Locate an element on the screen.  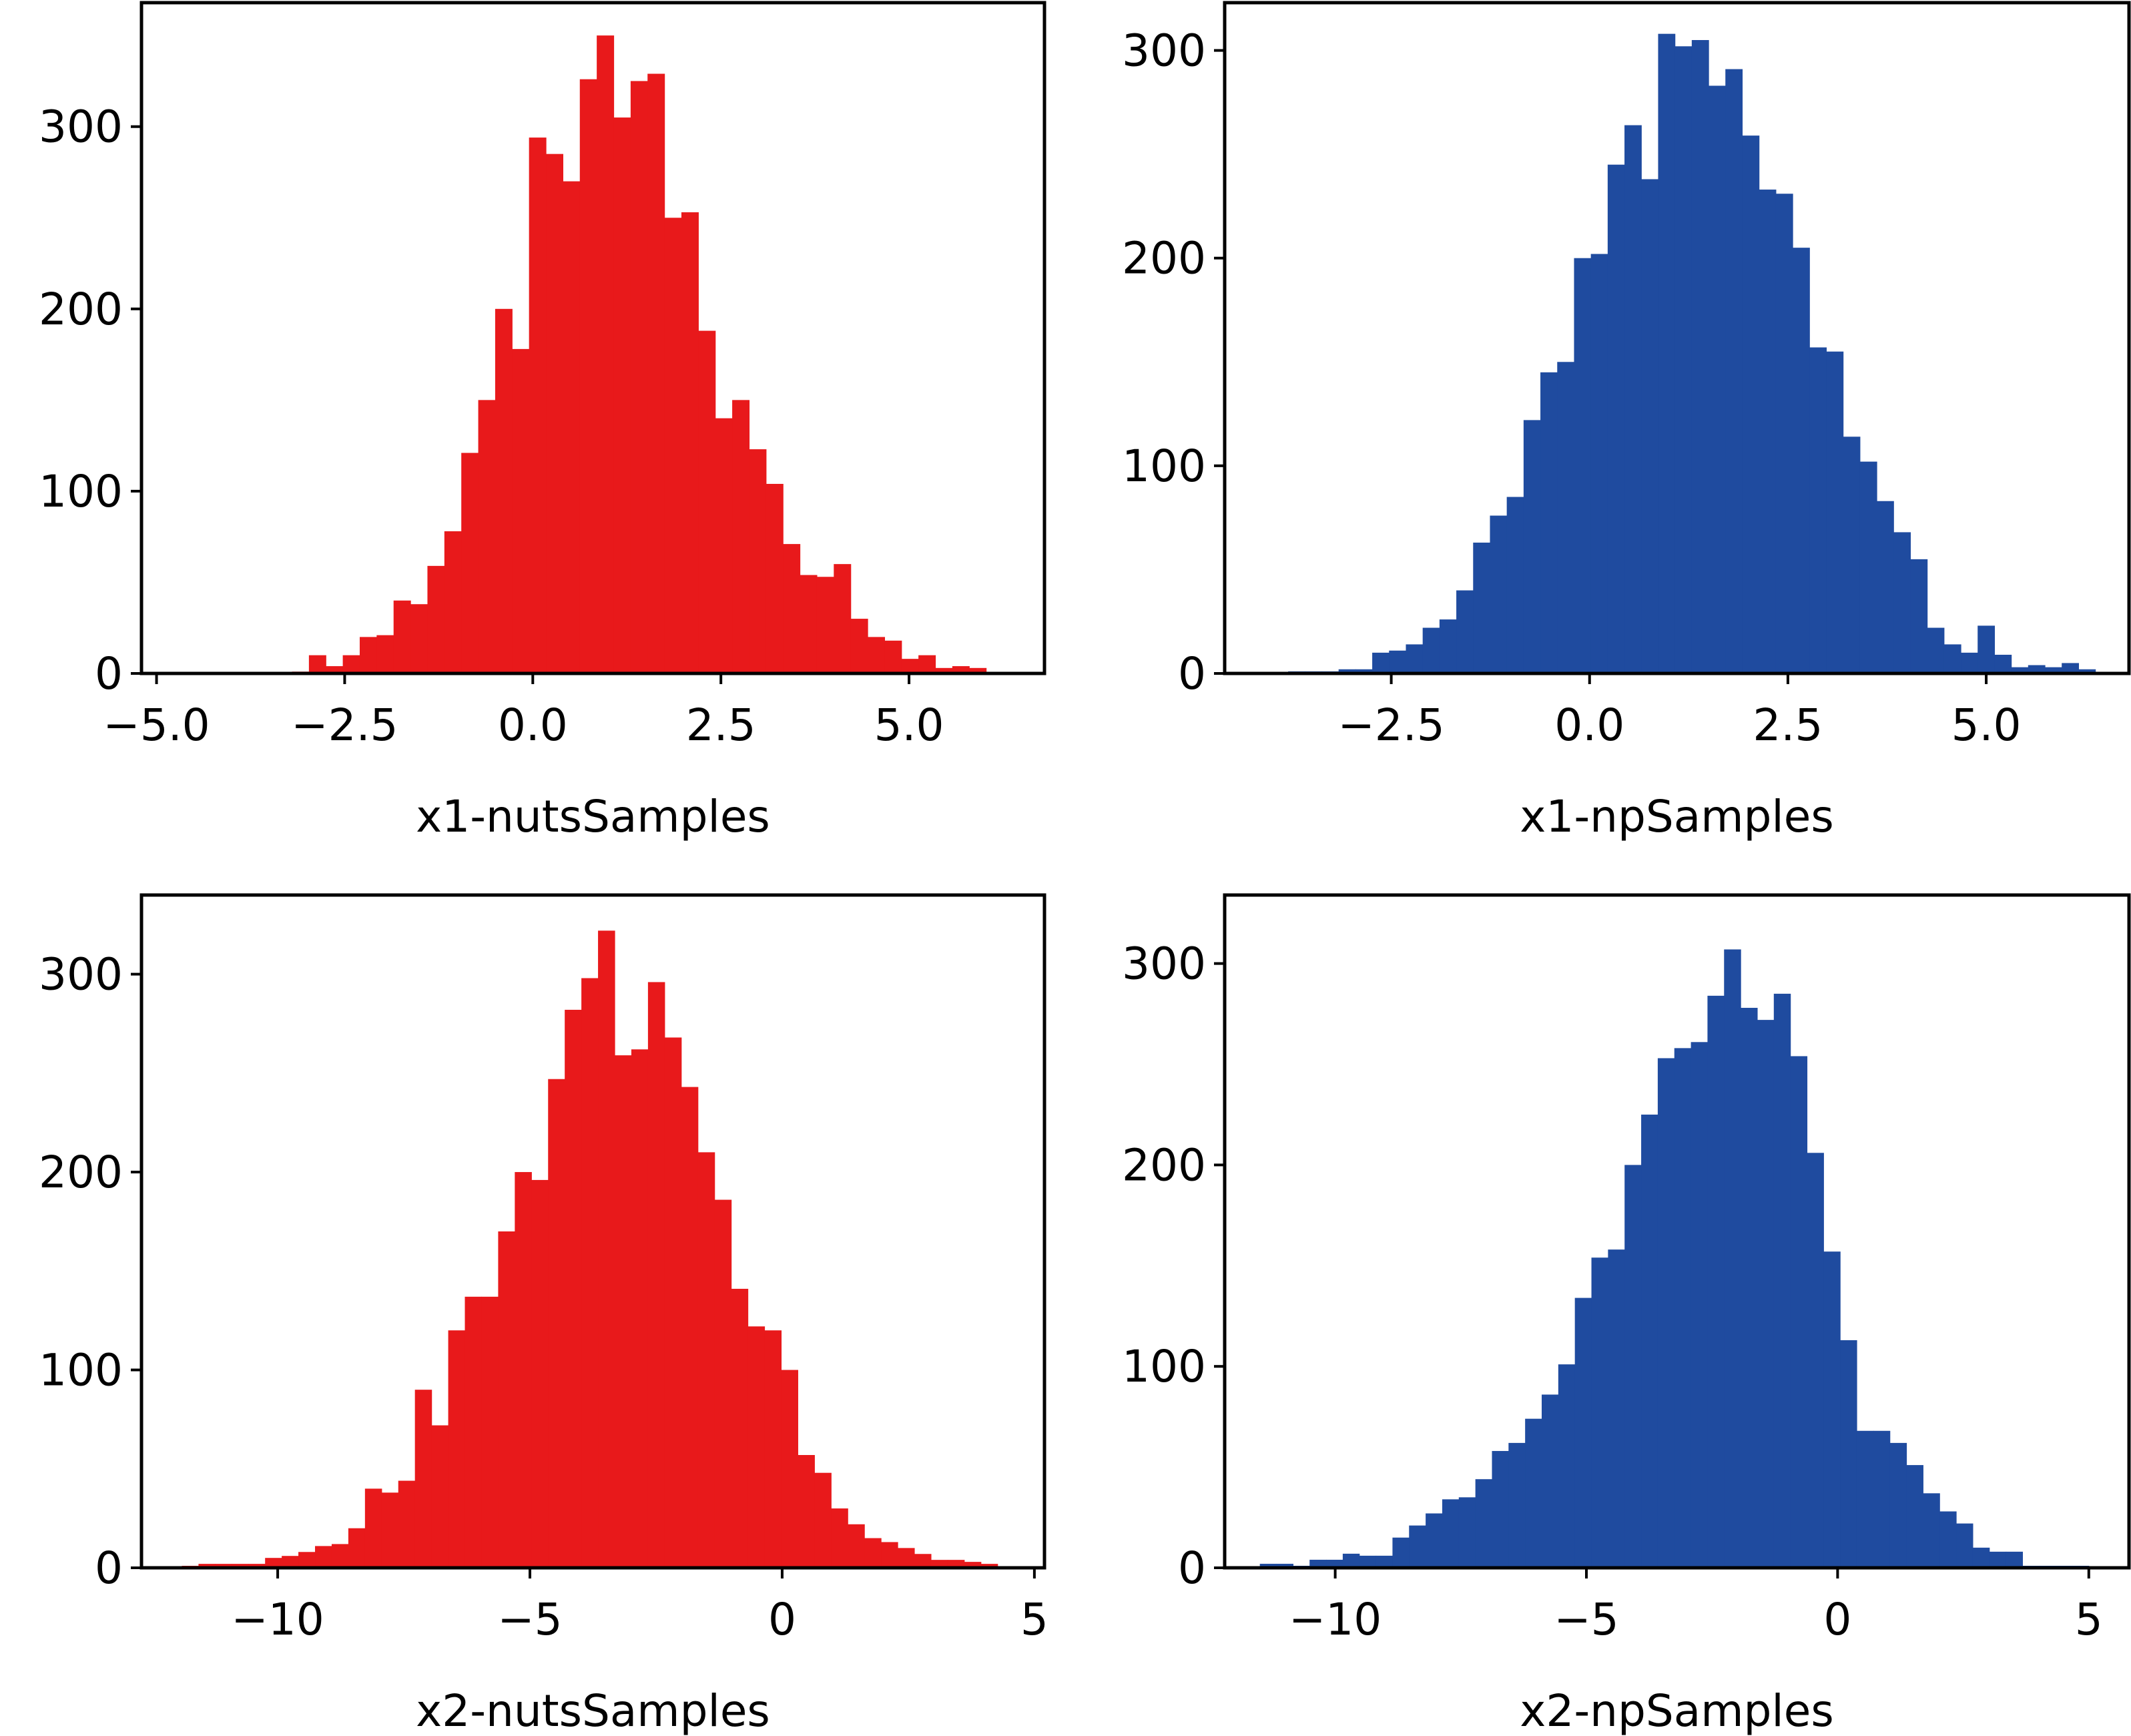
x-tick-label: −5 is located at coordinates (1586, 1619).